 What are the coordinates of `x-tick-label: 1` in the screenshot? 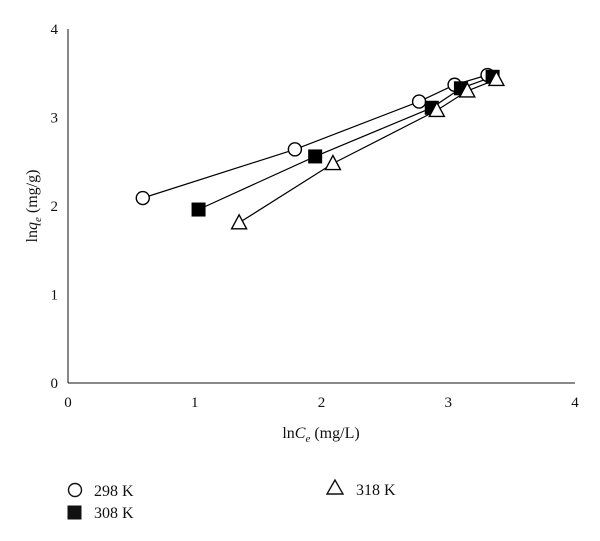 It's located at (195, 403).